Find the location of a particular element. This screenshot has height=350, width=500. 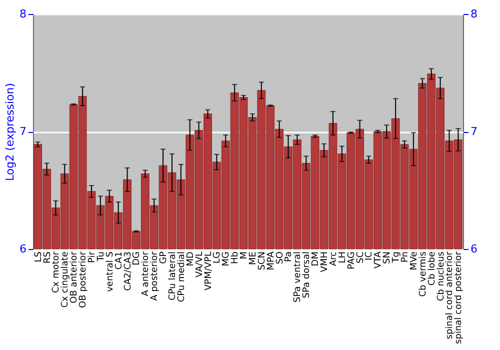

x-tick-label: Cb nucleus is located at coordinates (441, 276).